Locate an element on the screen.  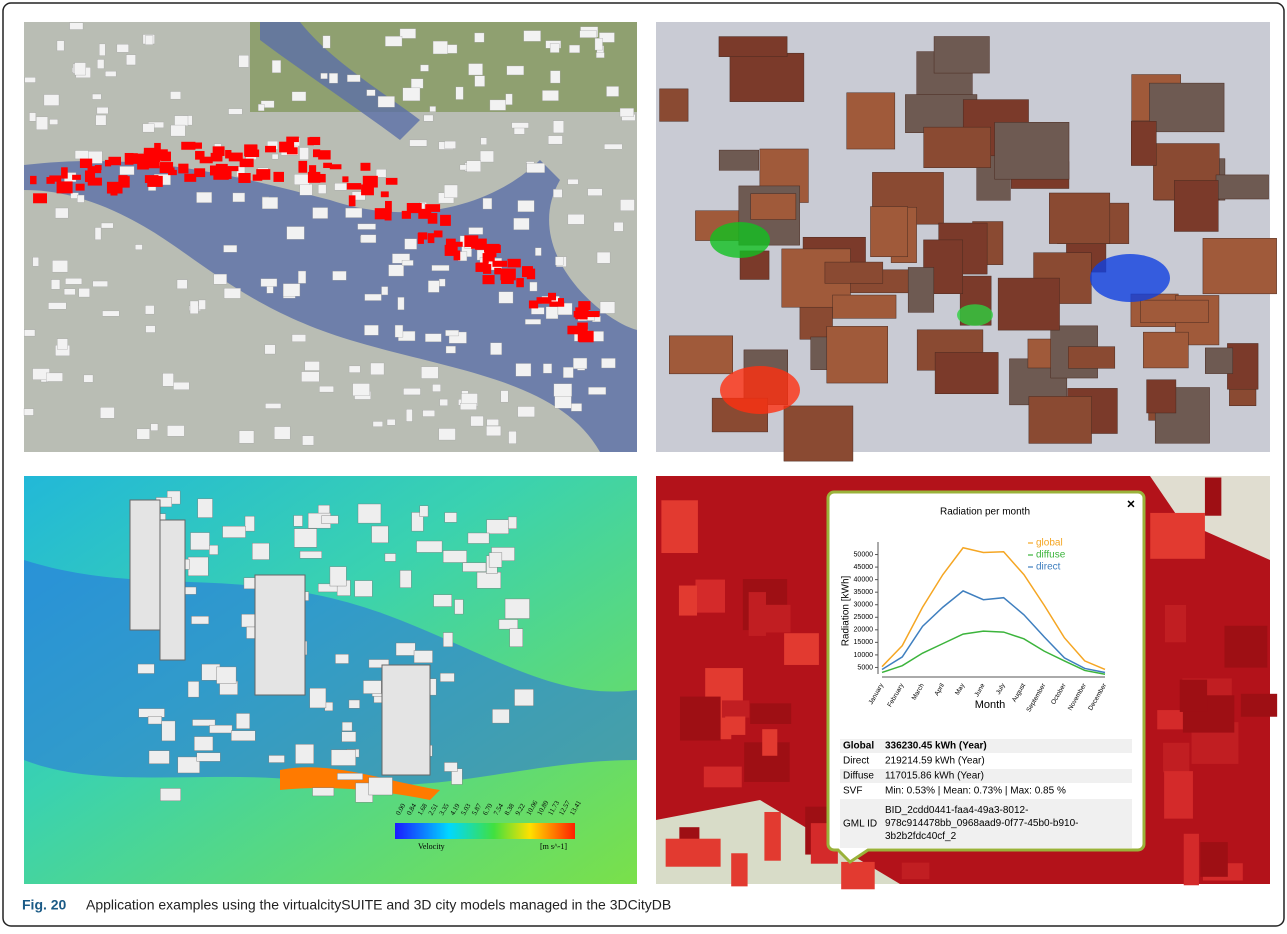
y-axis-label: Radiation [kWh] is located at coordinates (846, 610).